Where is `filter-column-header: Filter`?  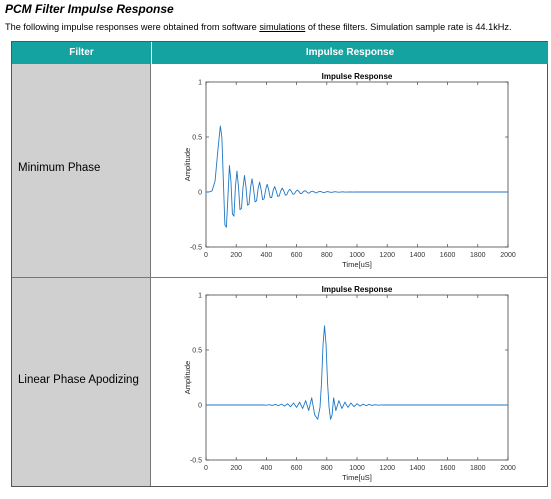
filter-column-header: Filter is located at coordinates (82, 53).